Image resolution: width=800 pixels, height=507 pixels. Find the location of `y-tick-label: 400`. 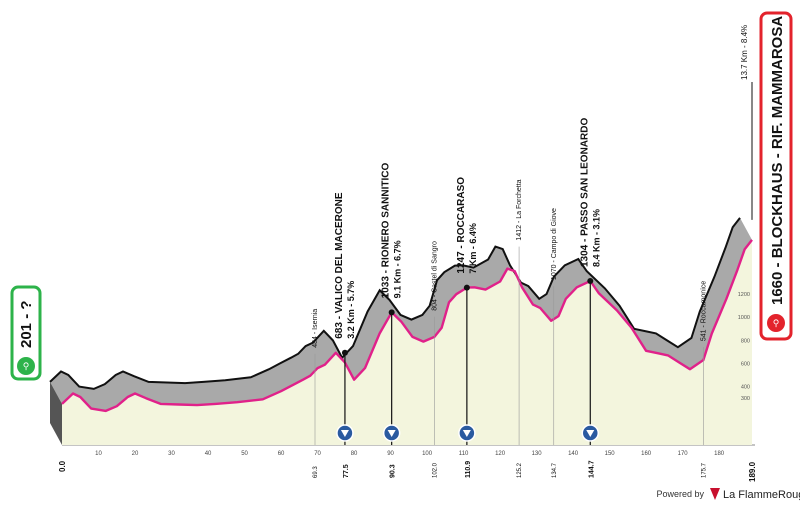

y-tick-label: 400 is located at coordinates (745, 387).